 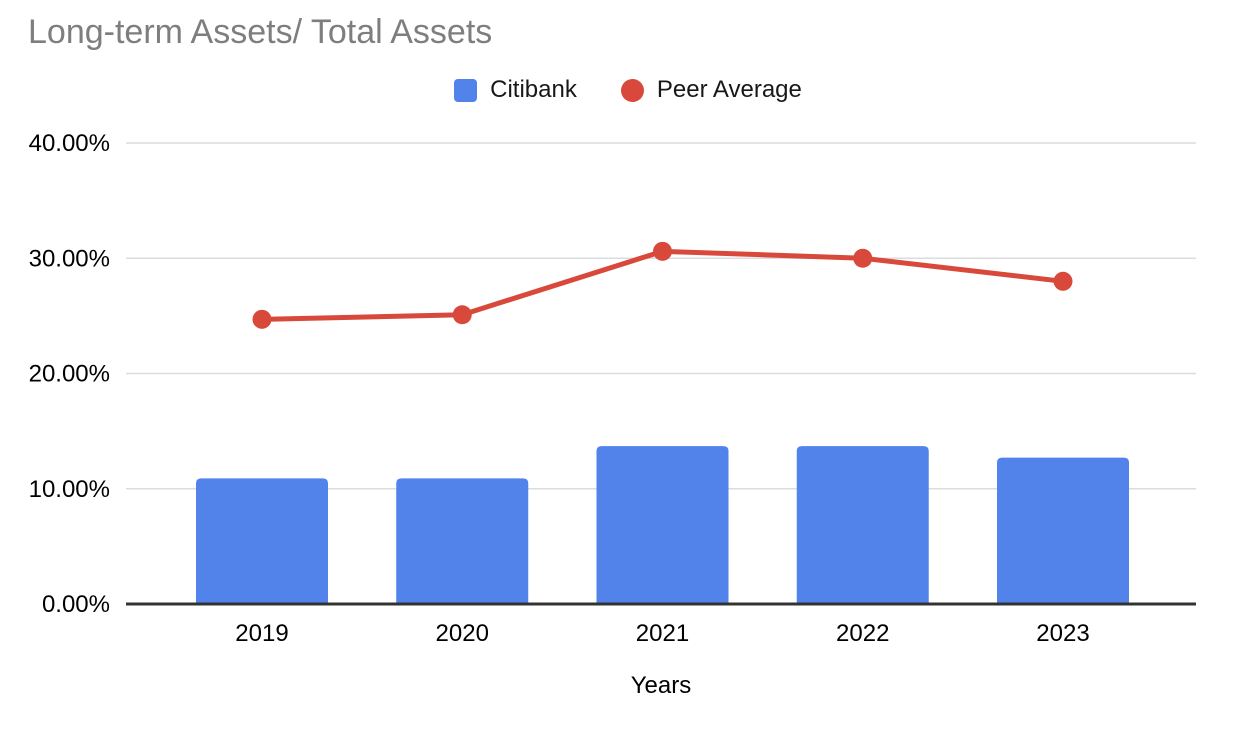 I want to click on point-peer-average-2019, so click(x=262, y=319).